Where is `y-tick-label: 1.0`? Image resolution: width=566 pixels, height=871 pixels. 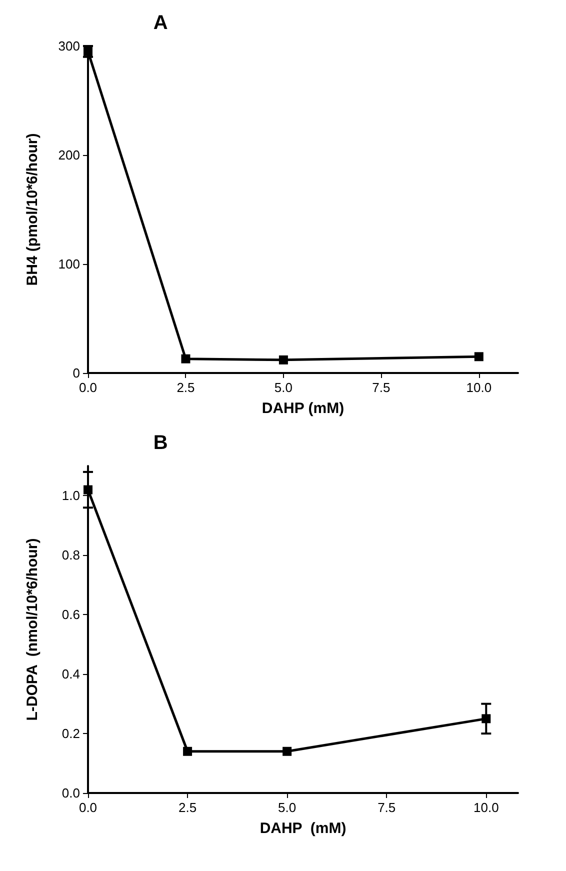 y-tick-label: 1.0 is located at coordinates (71, 496).